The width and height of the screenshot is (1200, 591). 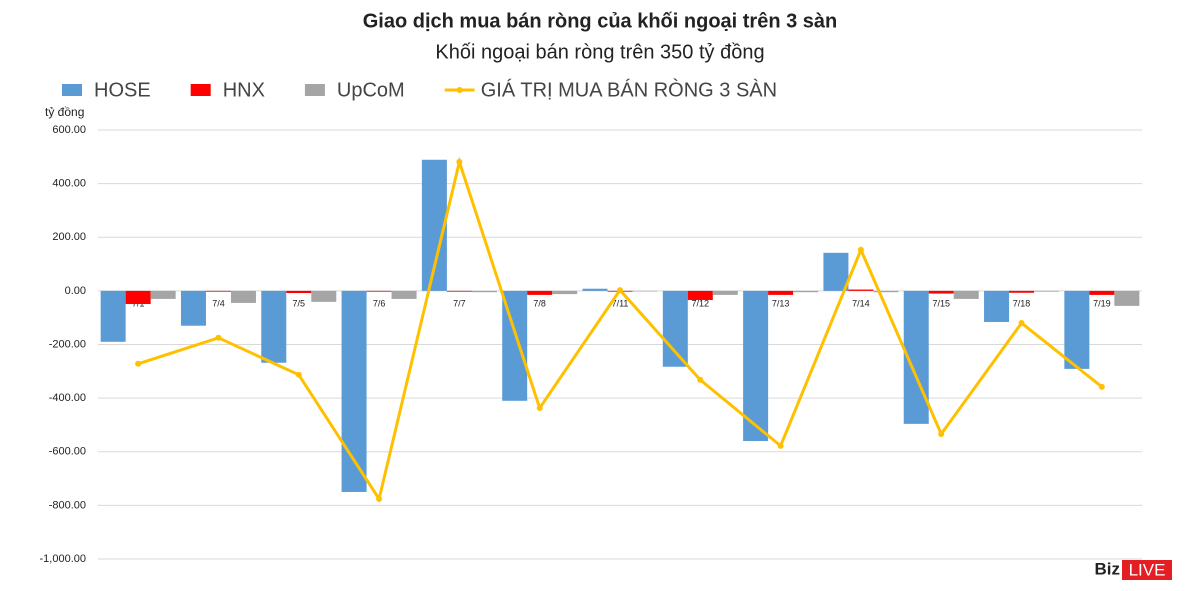 I want to click on x-tick-label: 7/8, so click(x=539, y=303).